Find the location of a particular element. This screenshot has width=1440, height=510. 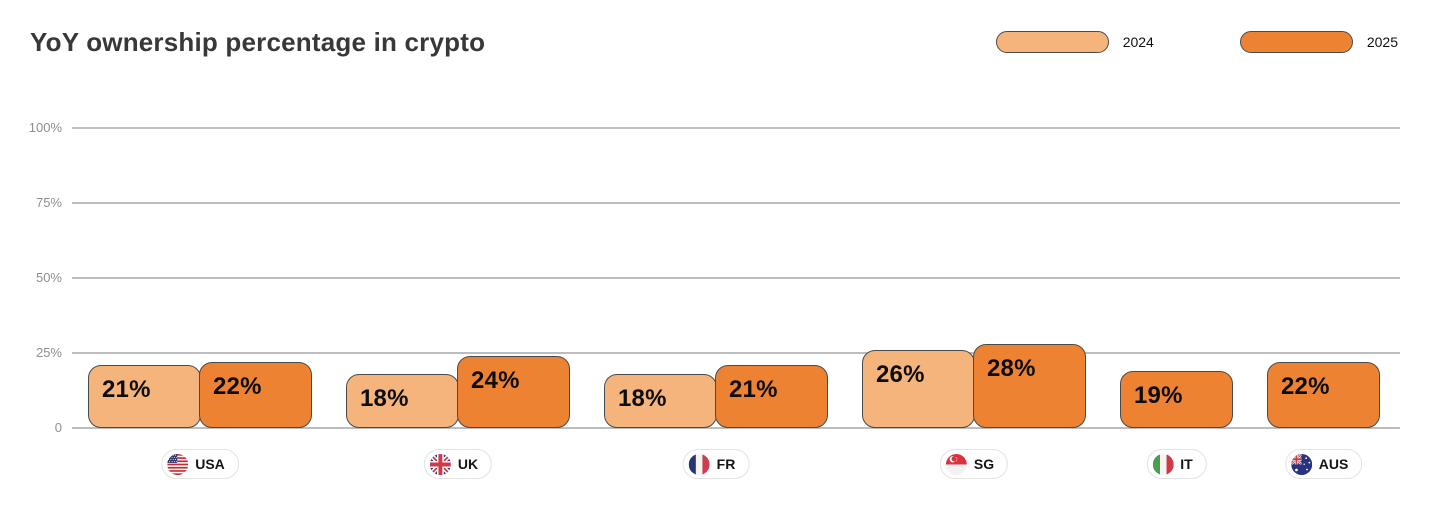

category-label: FR is located at coordinates (726, 464).